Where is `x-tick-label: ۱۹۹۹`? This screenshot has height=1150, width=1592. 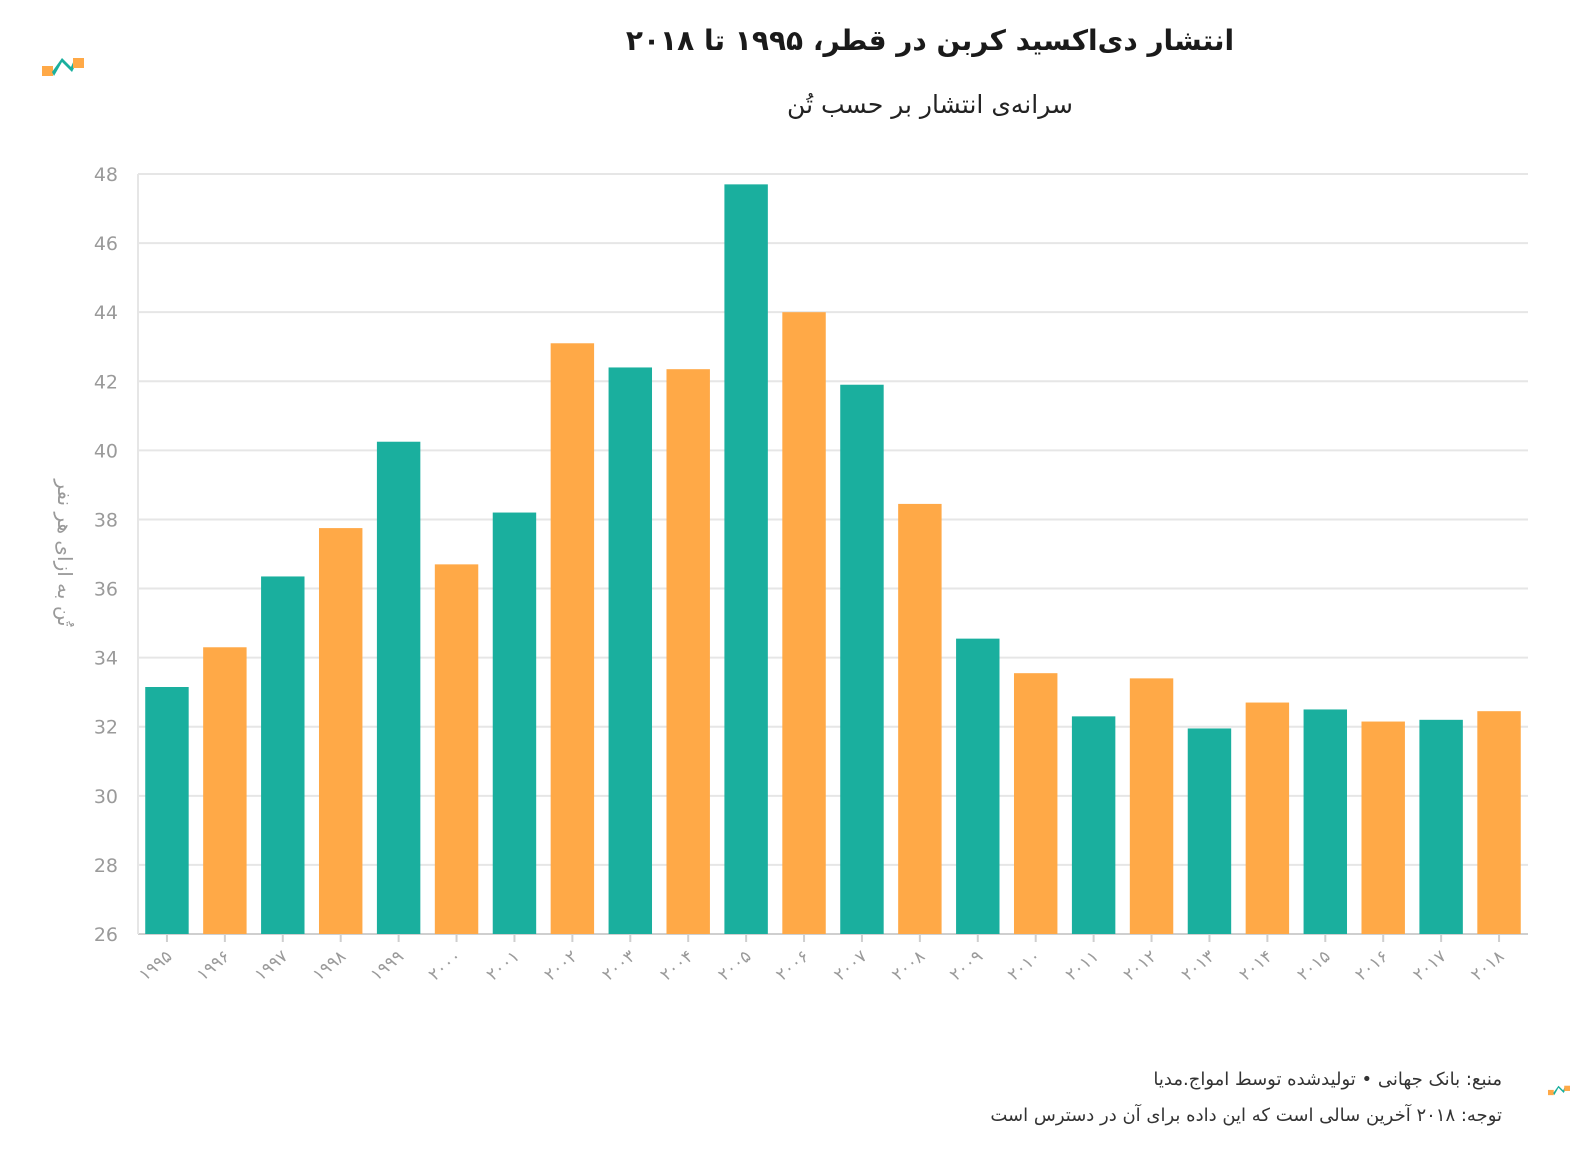 x-tick-label: ۱۹۹۹ is located at coordinates (387, 966).